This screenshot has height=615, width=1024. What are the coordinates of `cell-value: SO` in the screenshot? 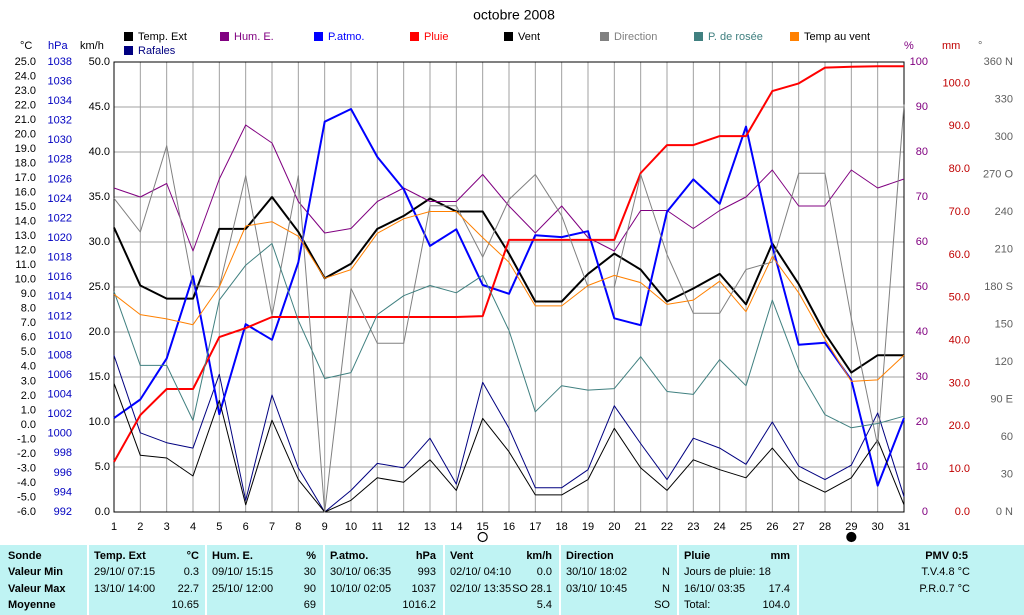 It's located at (662, 605).